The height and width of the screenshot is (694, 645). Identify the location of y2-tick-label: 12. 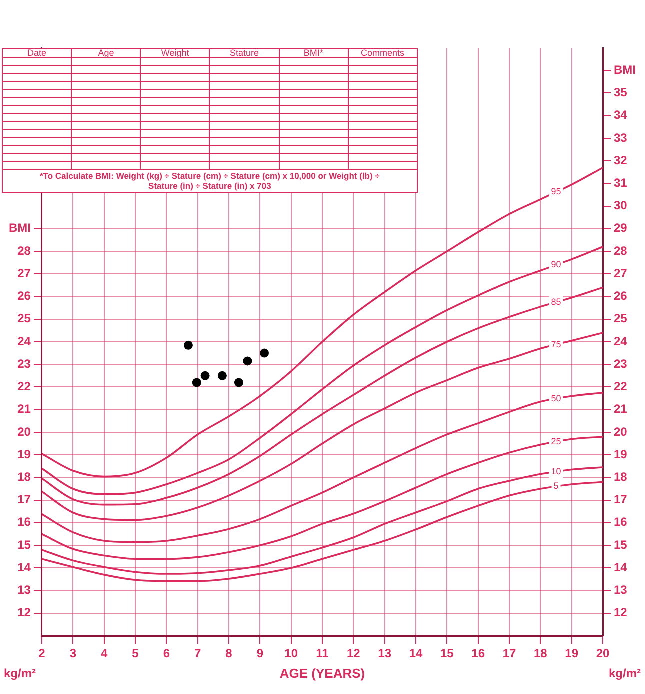
(621, 613).